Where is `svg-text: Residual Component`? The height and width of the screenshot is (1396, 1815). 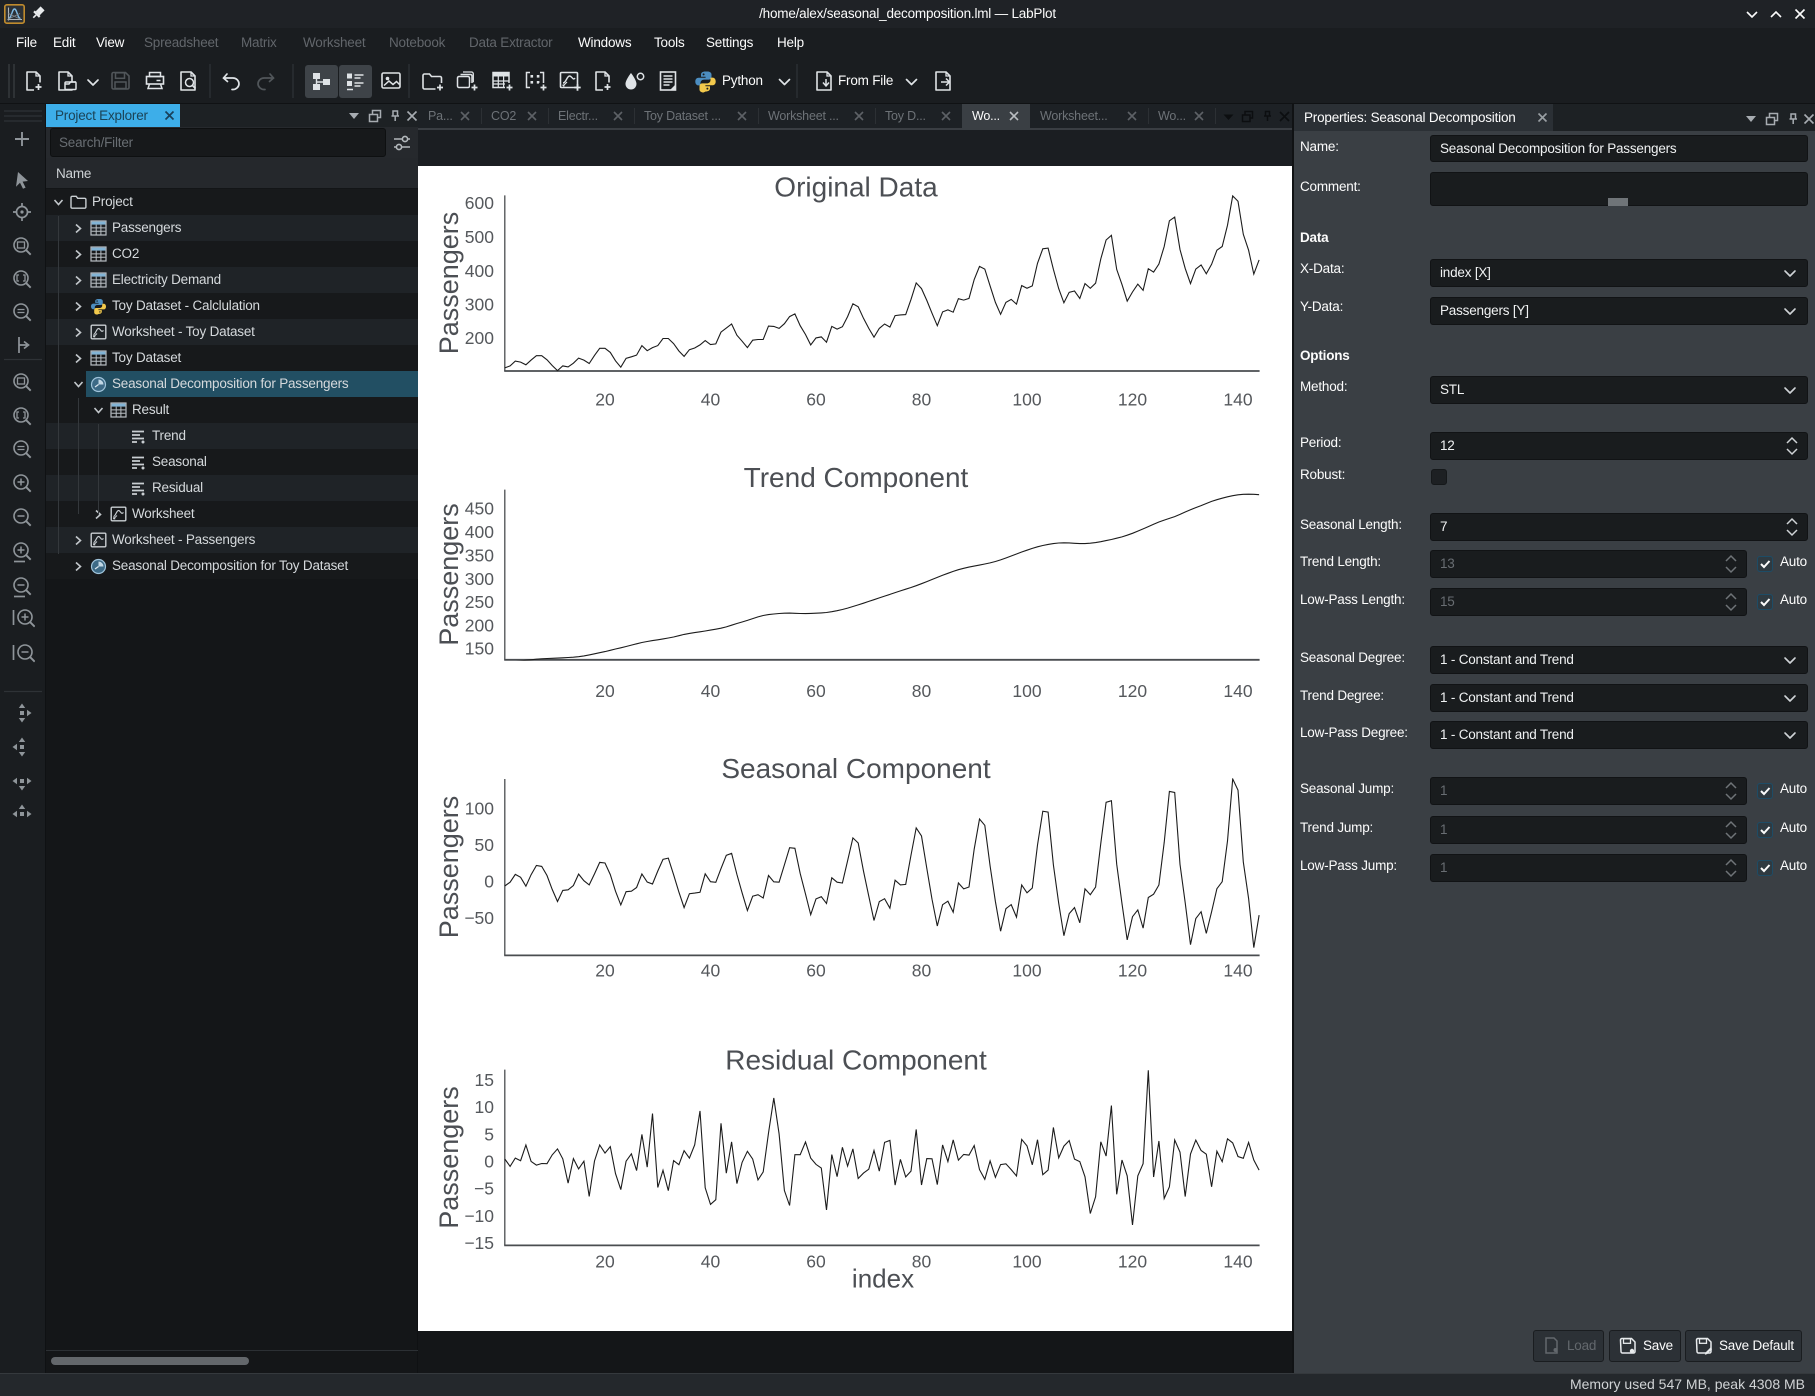 svg-text: Residual Component is located at coordinates (856, 1060).